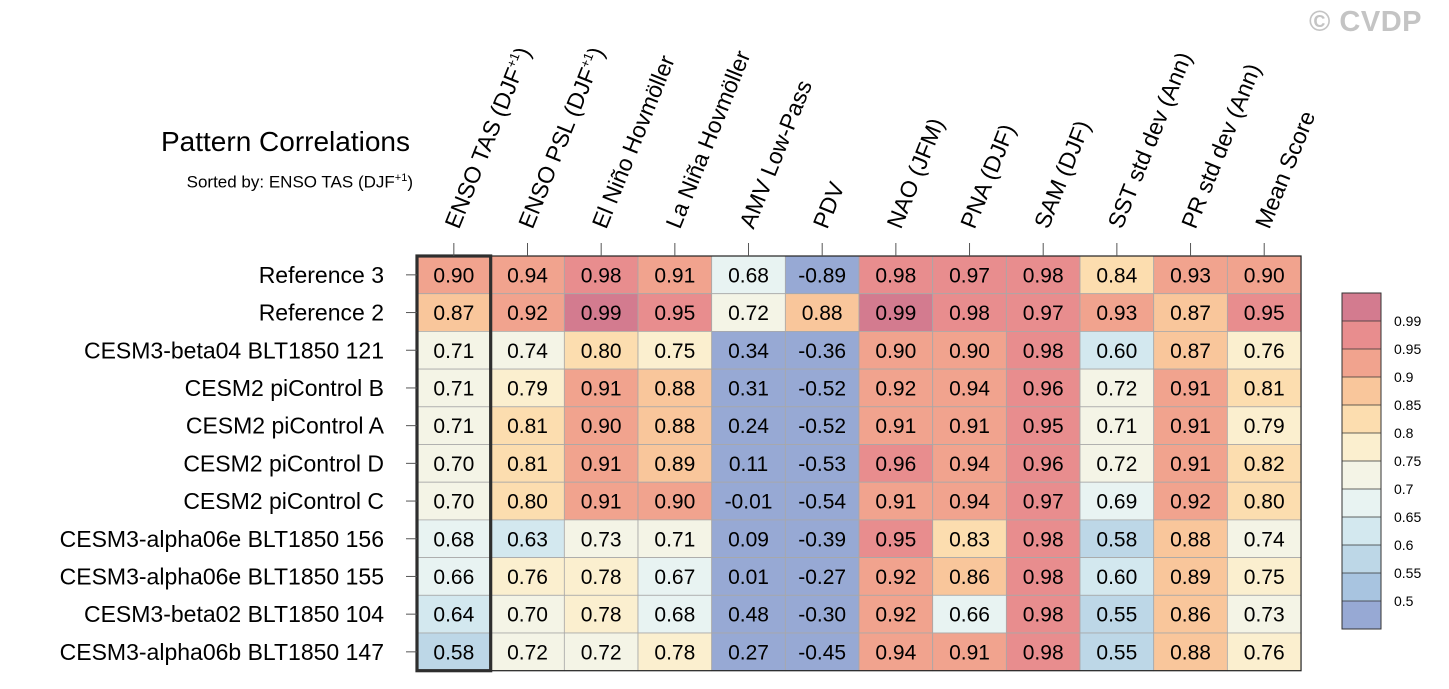 This screenshot has width=1449, height=689. I want to click on cell-value-label: 0.89, so click(674, 464).